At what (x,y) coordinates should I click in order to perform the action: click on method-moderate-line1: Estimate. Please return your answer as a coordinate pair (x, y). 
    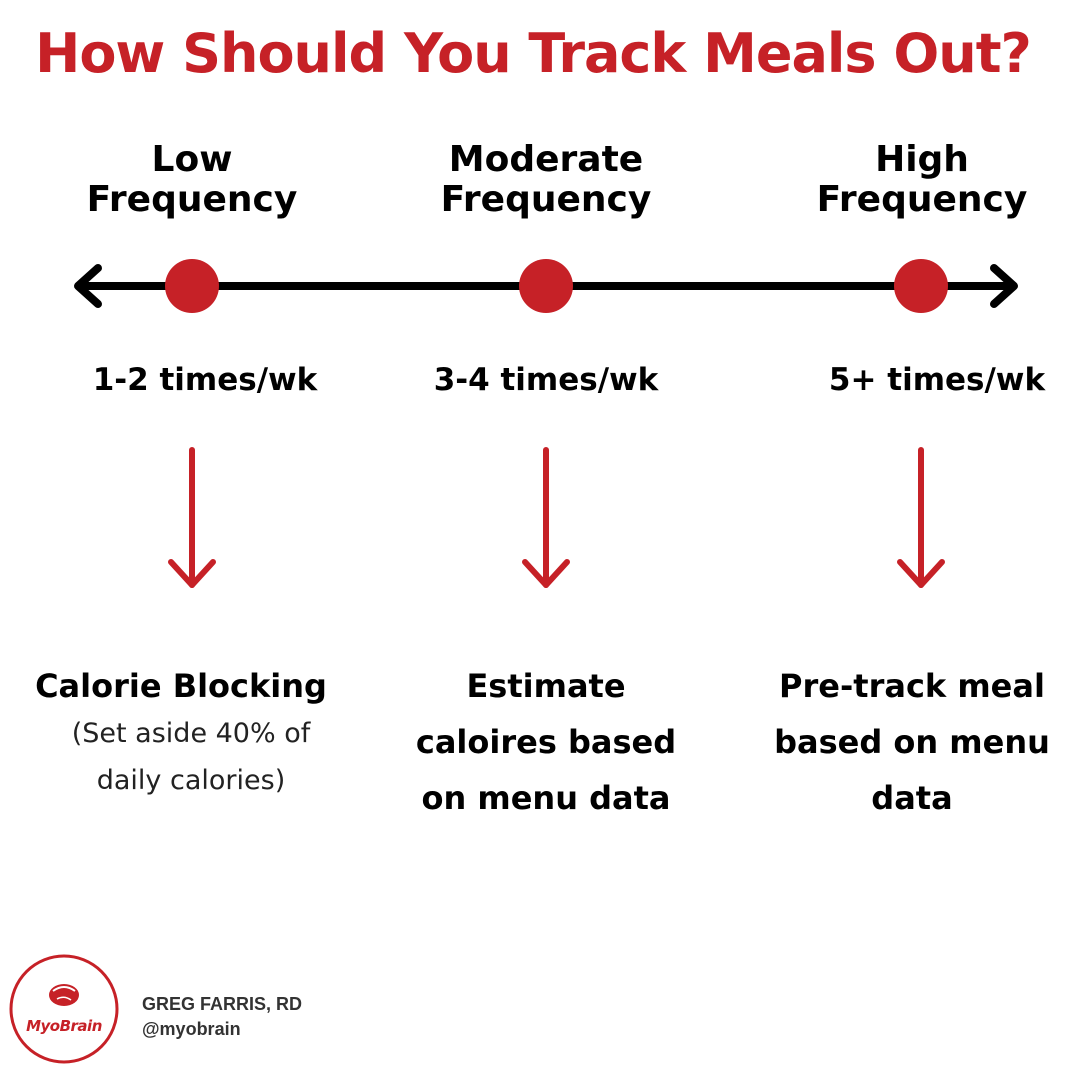
    Looking at the image, I should click on (546, 686).